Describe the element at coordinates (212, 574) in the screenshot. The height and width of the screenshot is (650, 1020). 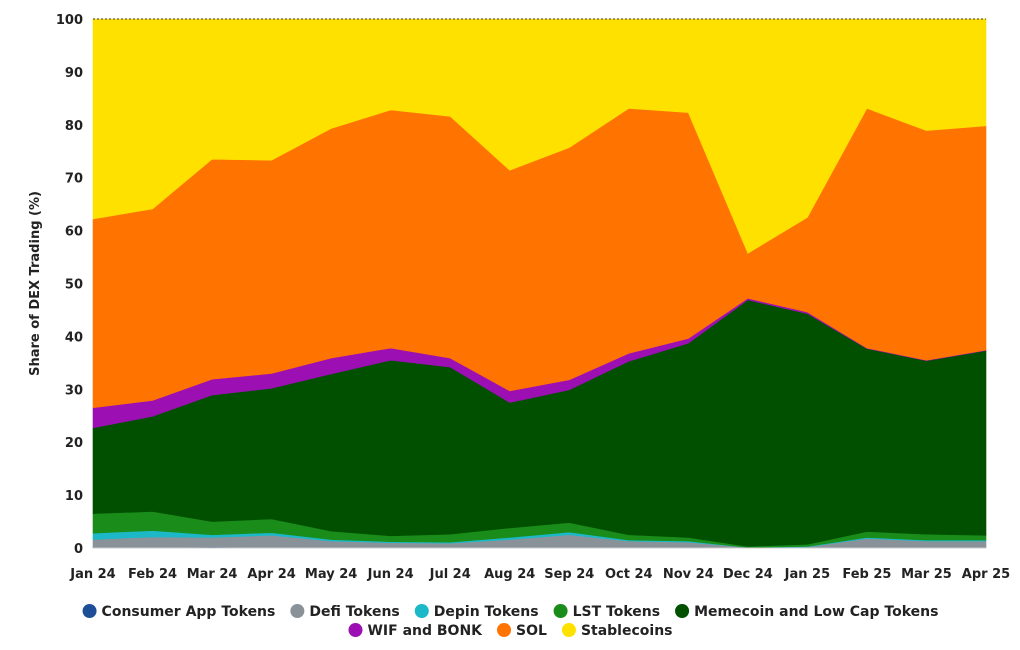
I see `x-tick-label: Mar 24` at that location.